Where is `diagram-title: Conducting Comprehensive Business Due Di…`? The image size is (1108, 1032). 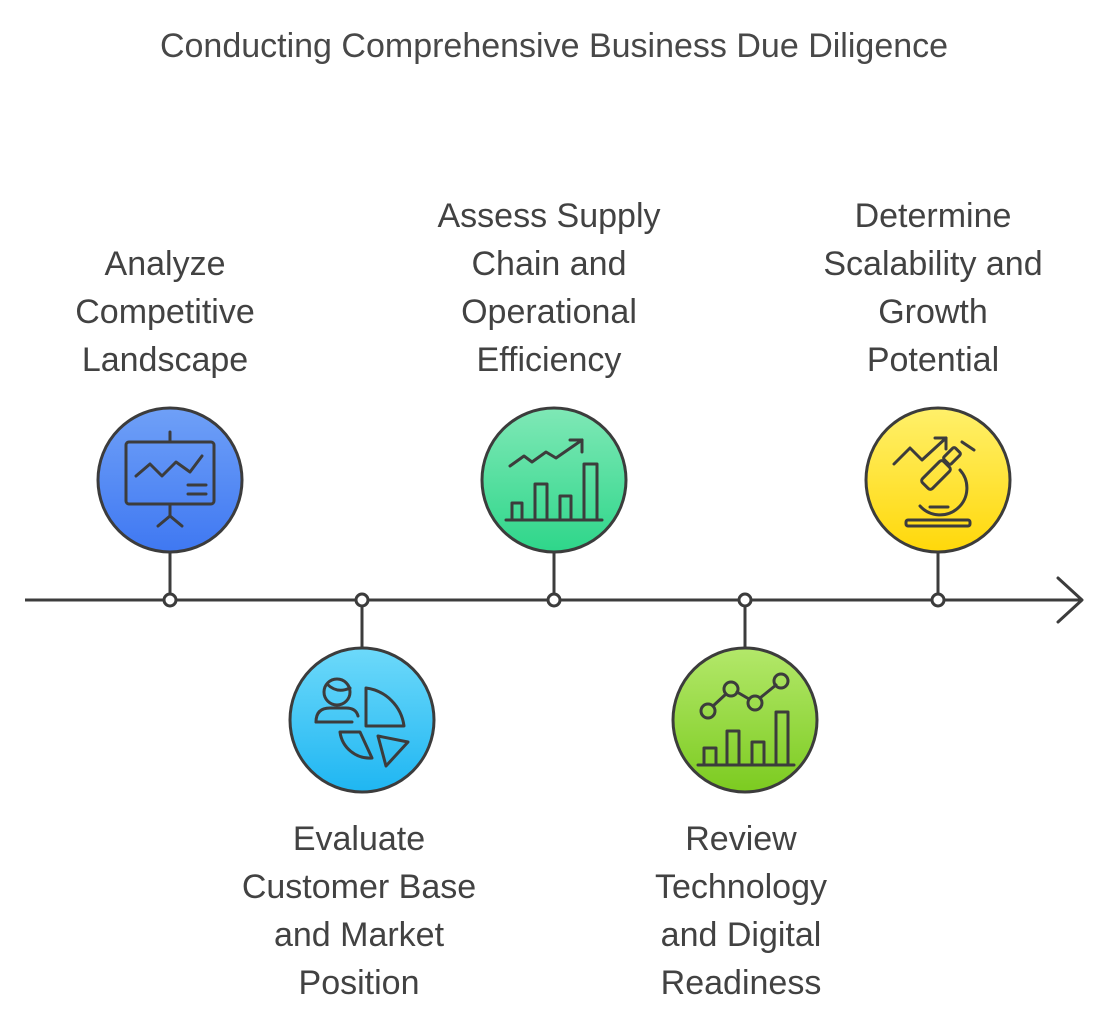 diagram-title: Conducting Comprehensive Business Due Di… is located at coordinates (554, 46).